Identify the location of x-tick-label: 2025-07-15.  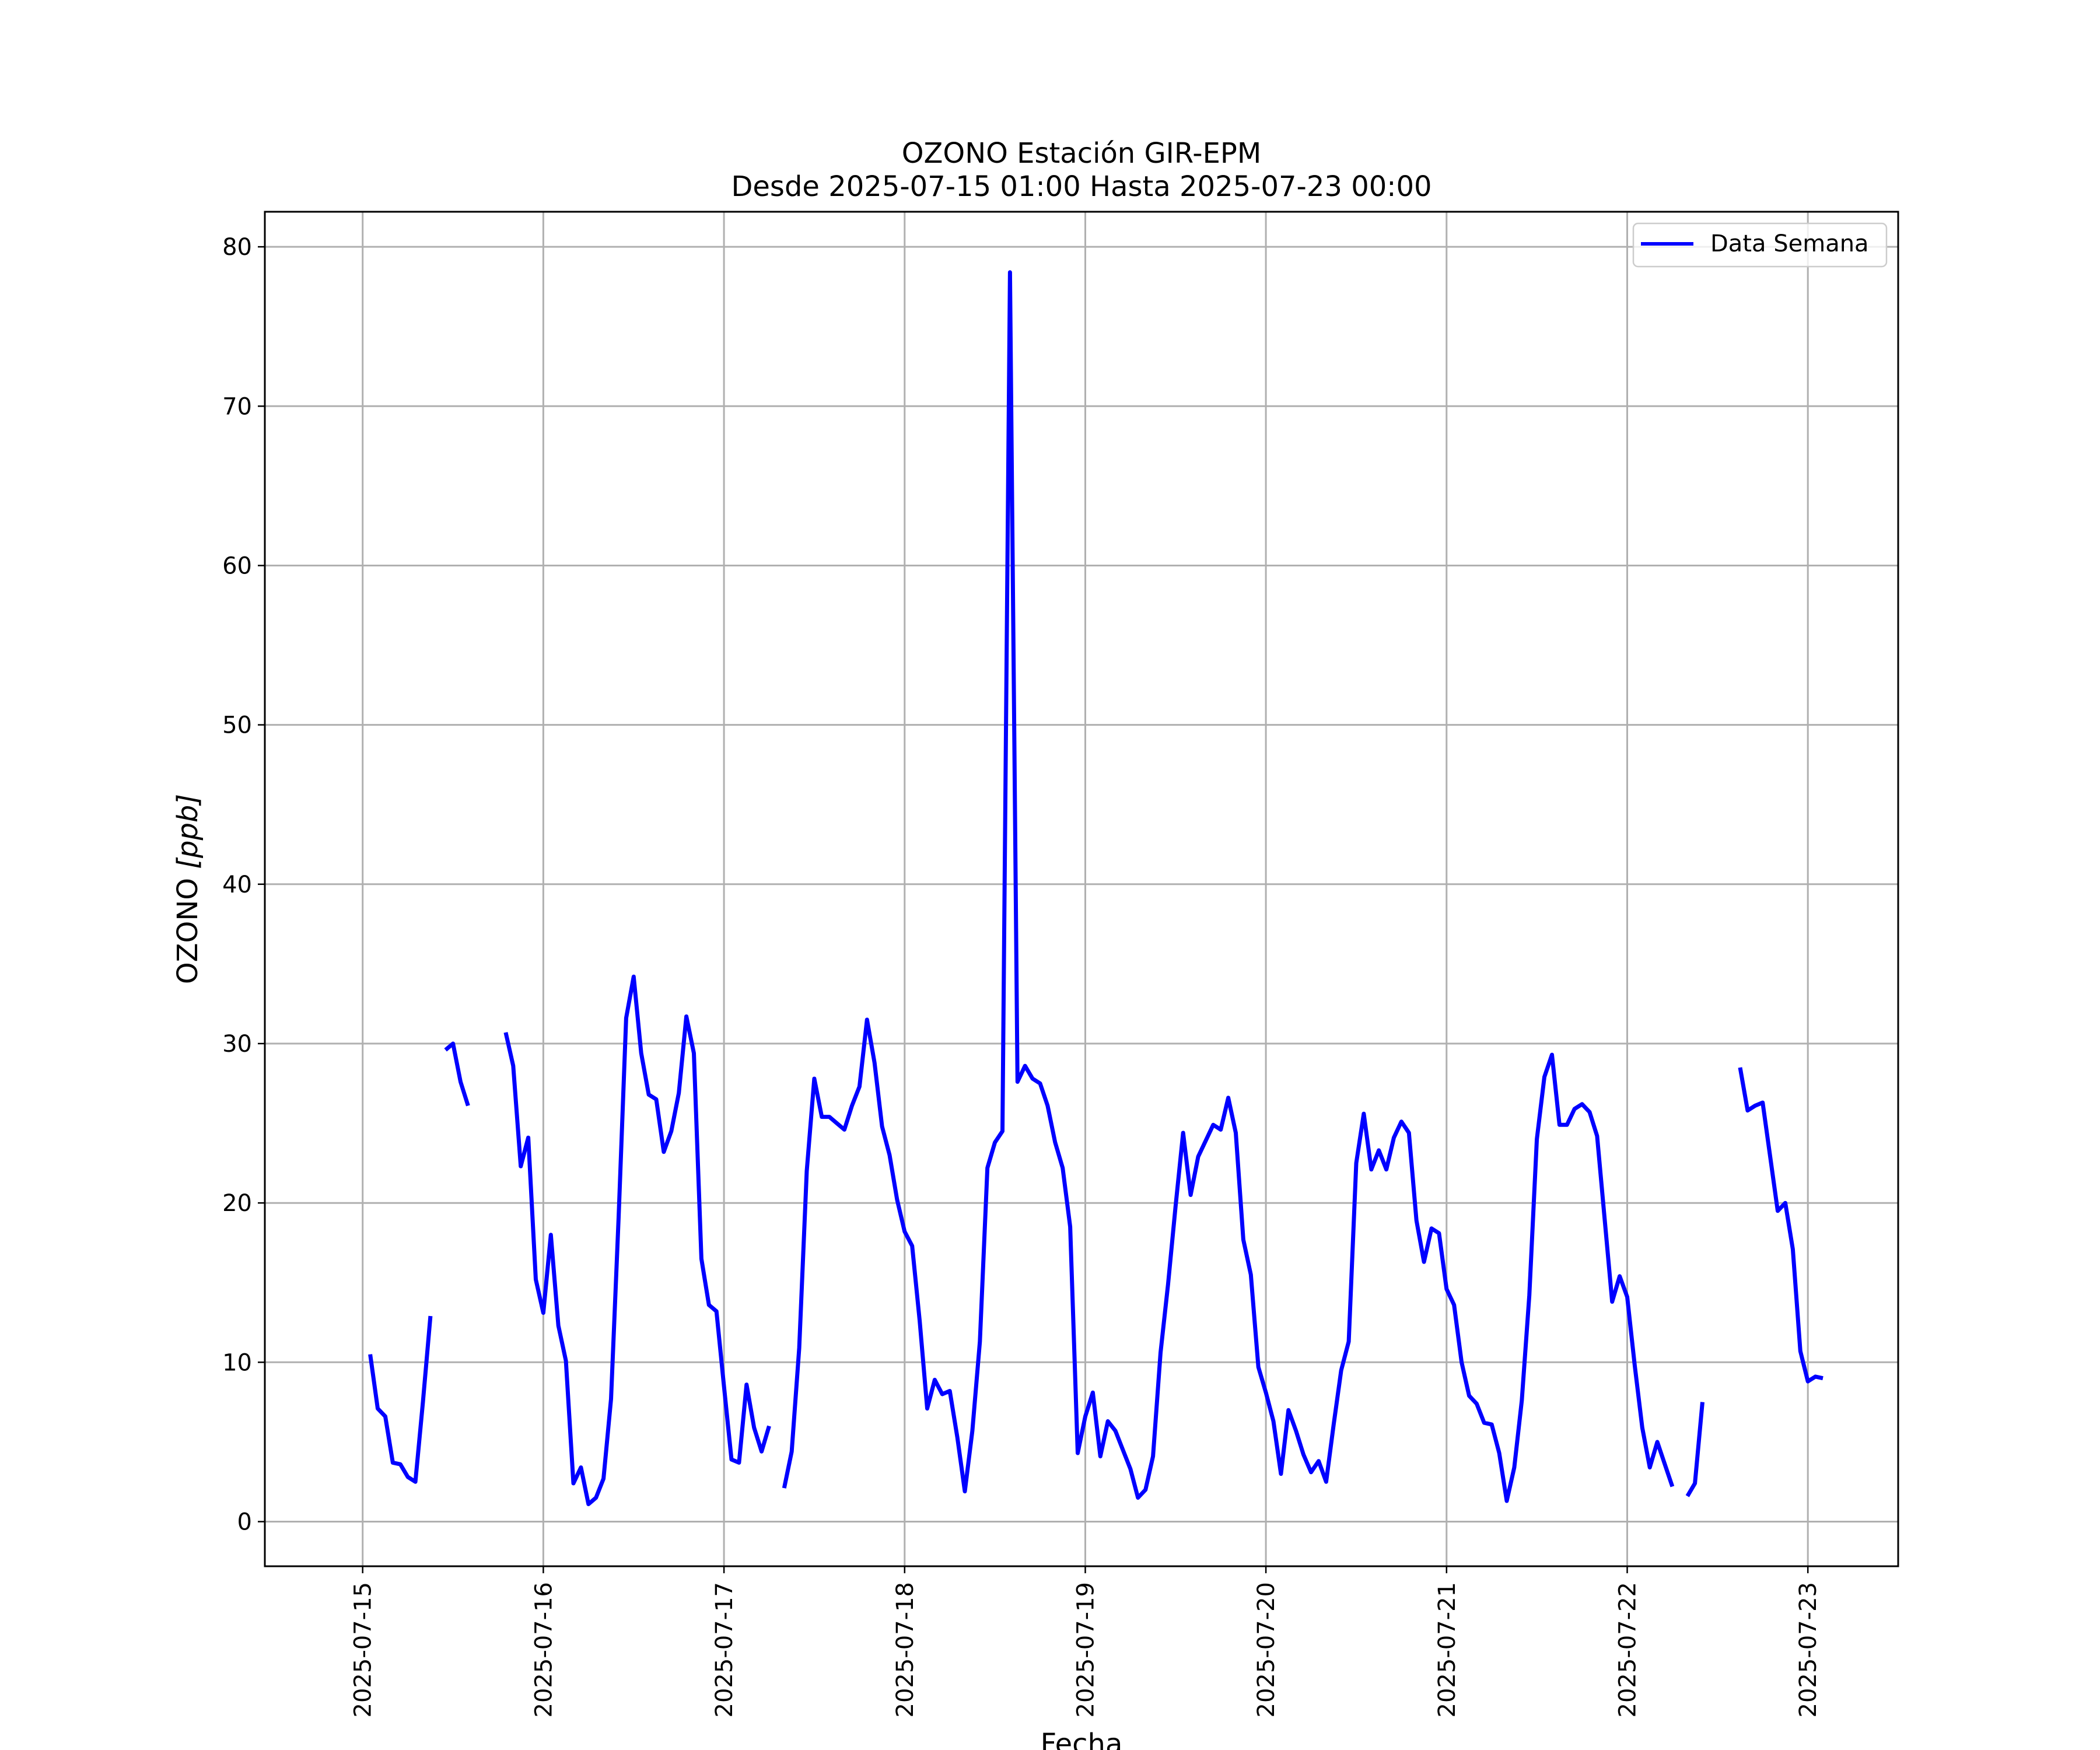
(363, 1650).